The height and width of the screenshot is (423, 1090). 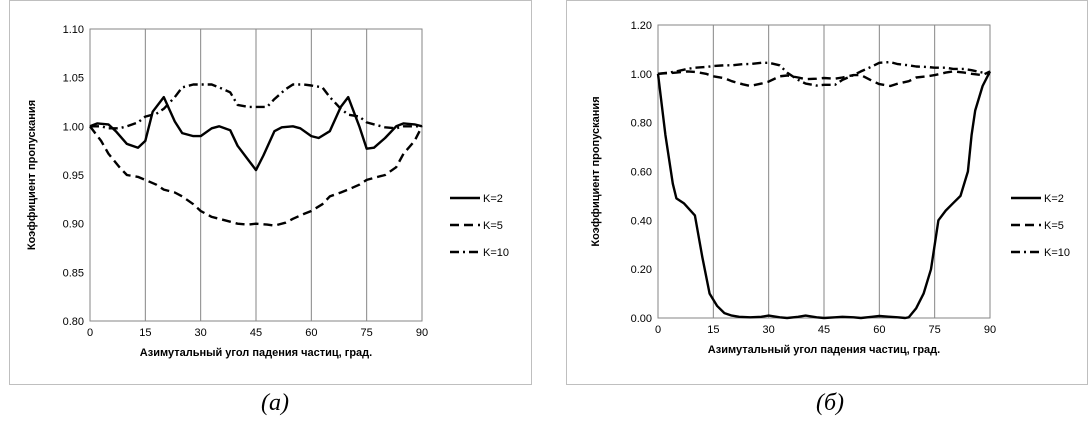 What do you see at coordinates (641, 221) in the screenshot?
I see `chart2-y-tick-label: 0.40` at bounding box center [641, 221].